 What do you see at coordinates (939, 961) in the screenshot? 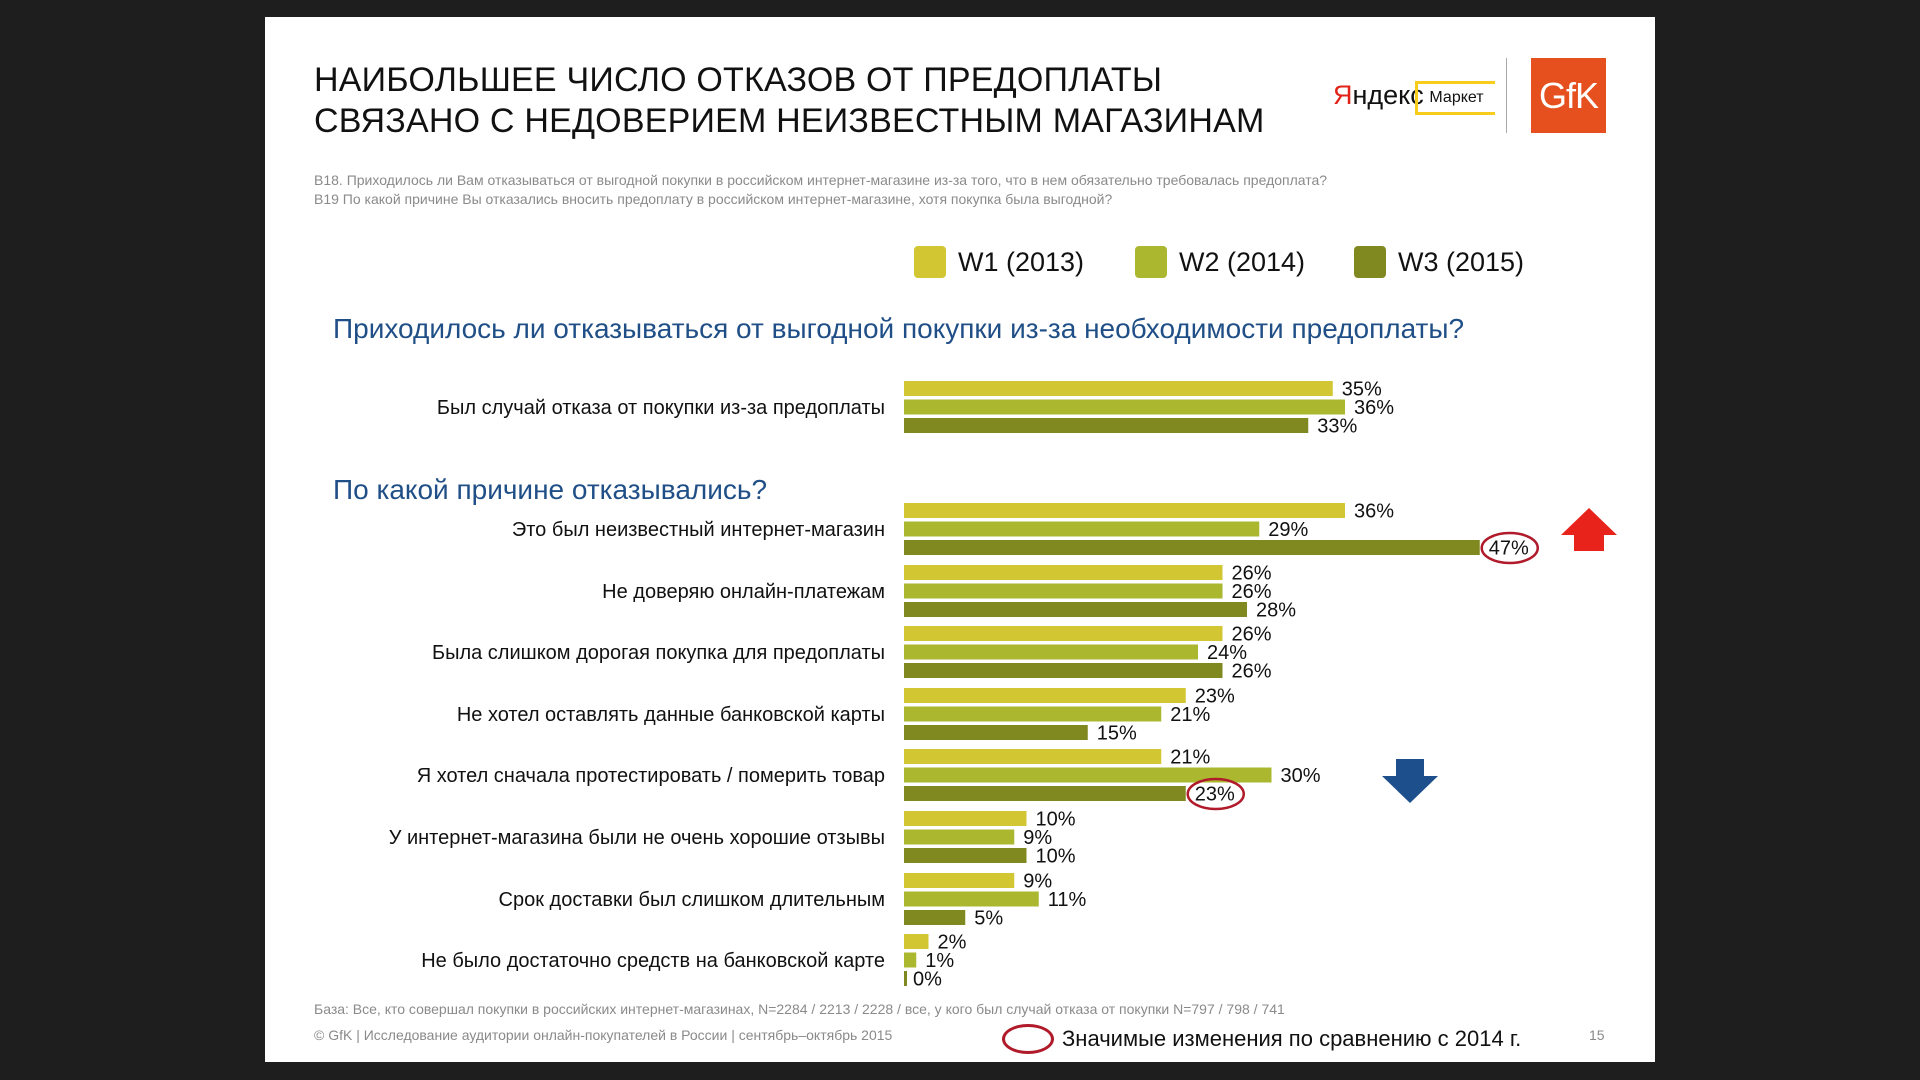
I see `data-label: 1%` at bounding box center [939, 961].